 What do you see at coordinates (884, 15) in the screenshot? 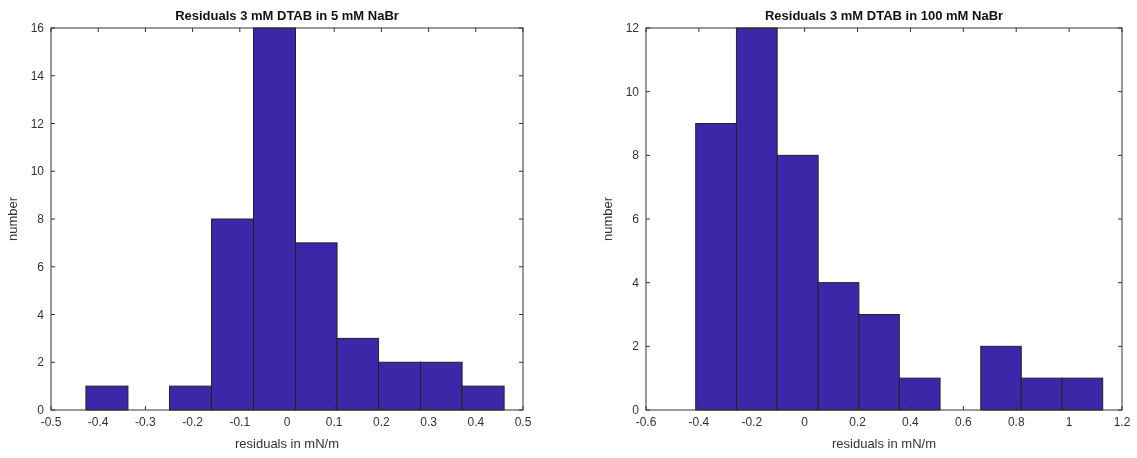
I see `chart-title: Residuals 3 mM DTAB in 100 mM NaBr` at bounding box center [884, 15].